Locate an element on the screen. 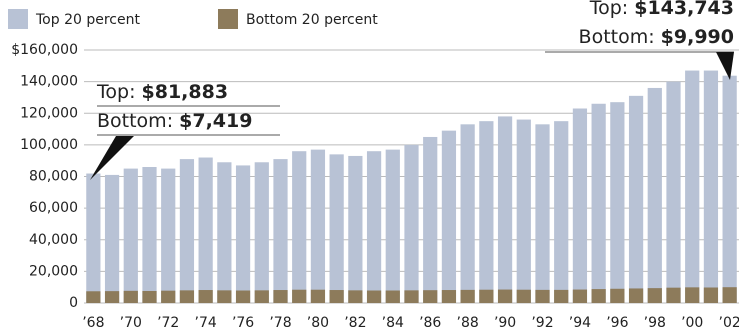 Image resolution: width=739 pixels, height=335 pixels. y-tick-label: 40,000 is located at coordinates (53, 240).